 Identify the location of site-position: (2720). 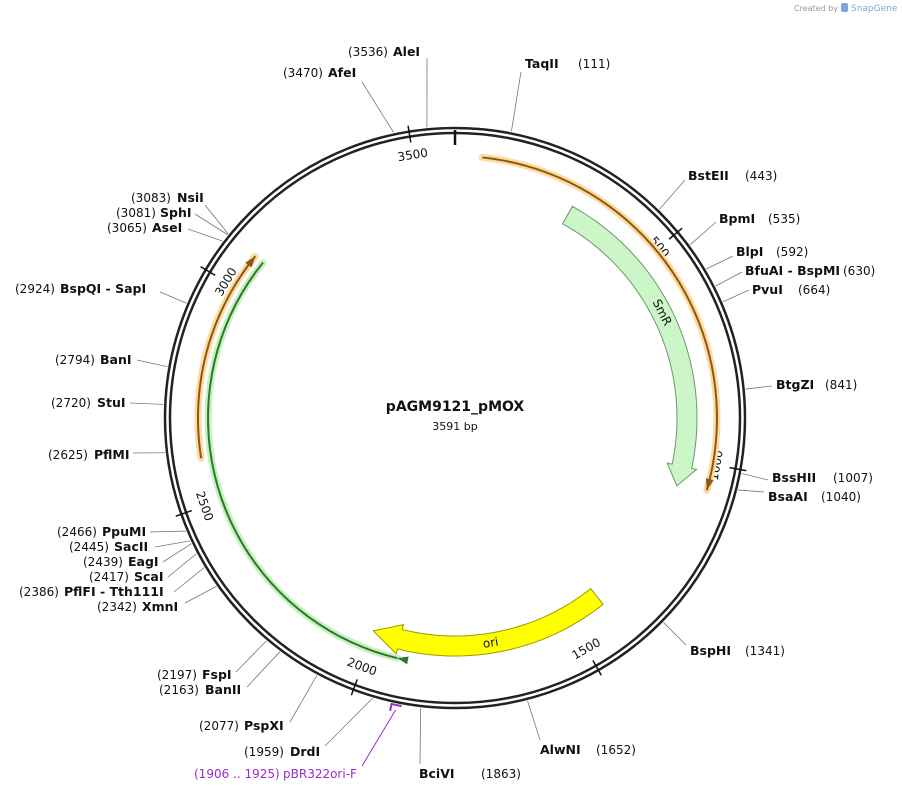
(71, 403).